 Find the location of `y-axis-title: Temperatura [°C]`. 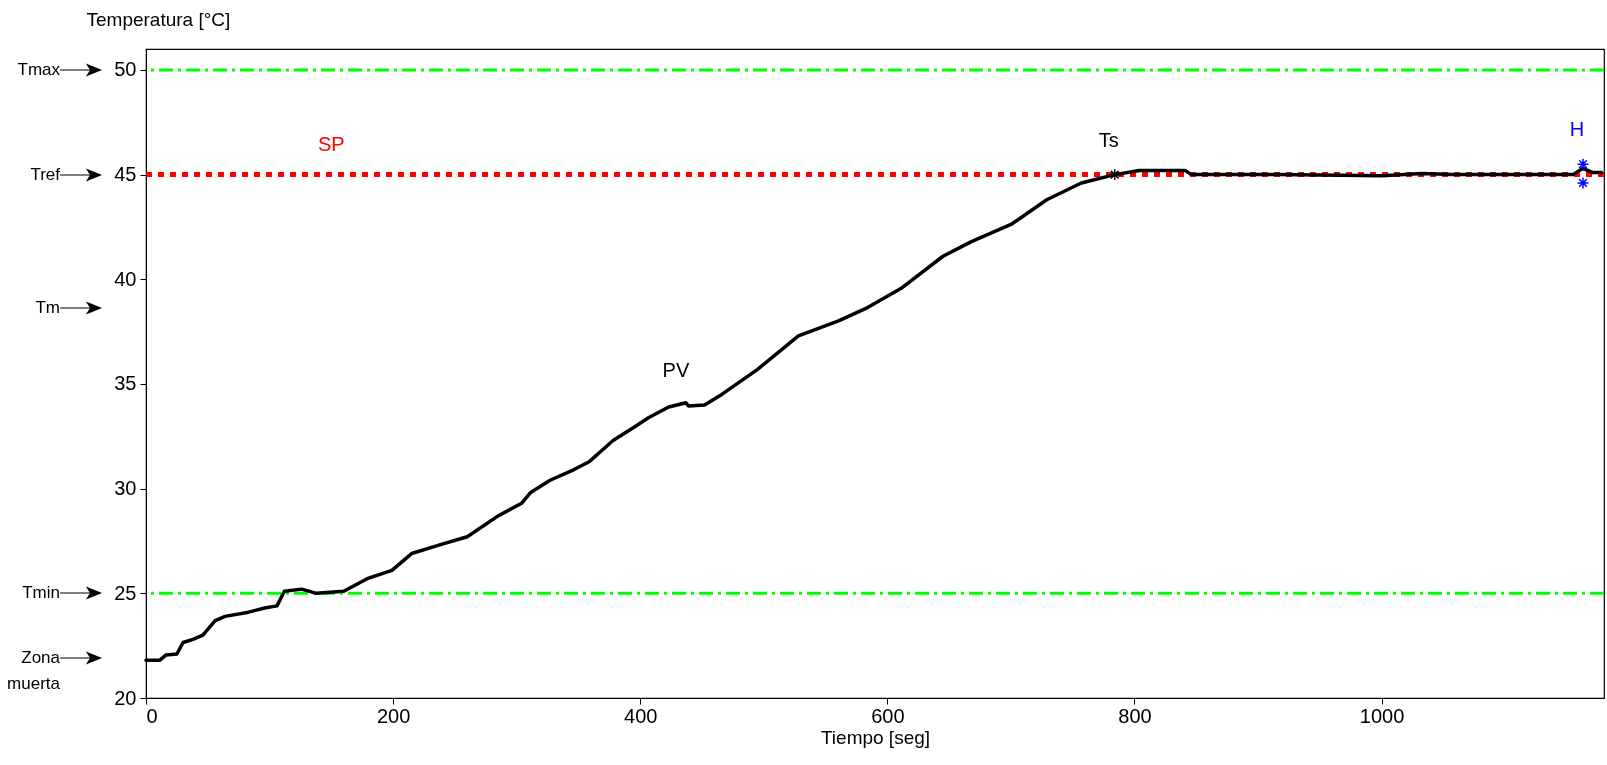

y-axis-title: Temperatura [°C] is located at coordinates (158, 19).